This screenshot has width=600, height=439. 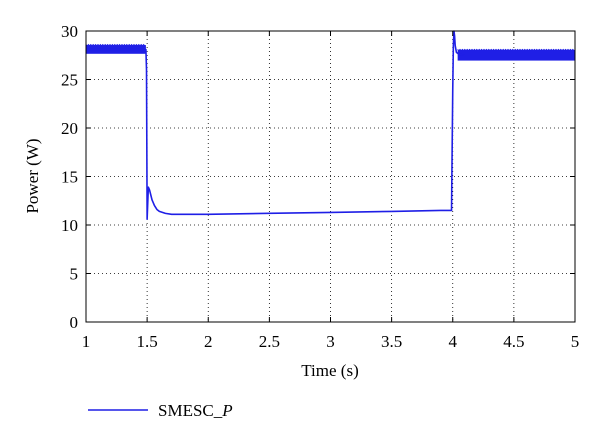 I want to click on y-tick-label: 30, so click(x=69, y=31).